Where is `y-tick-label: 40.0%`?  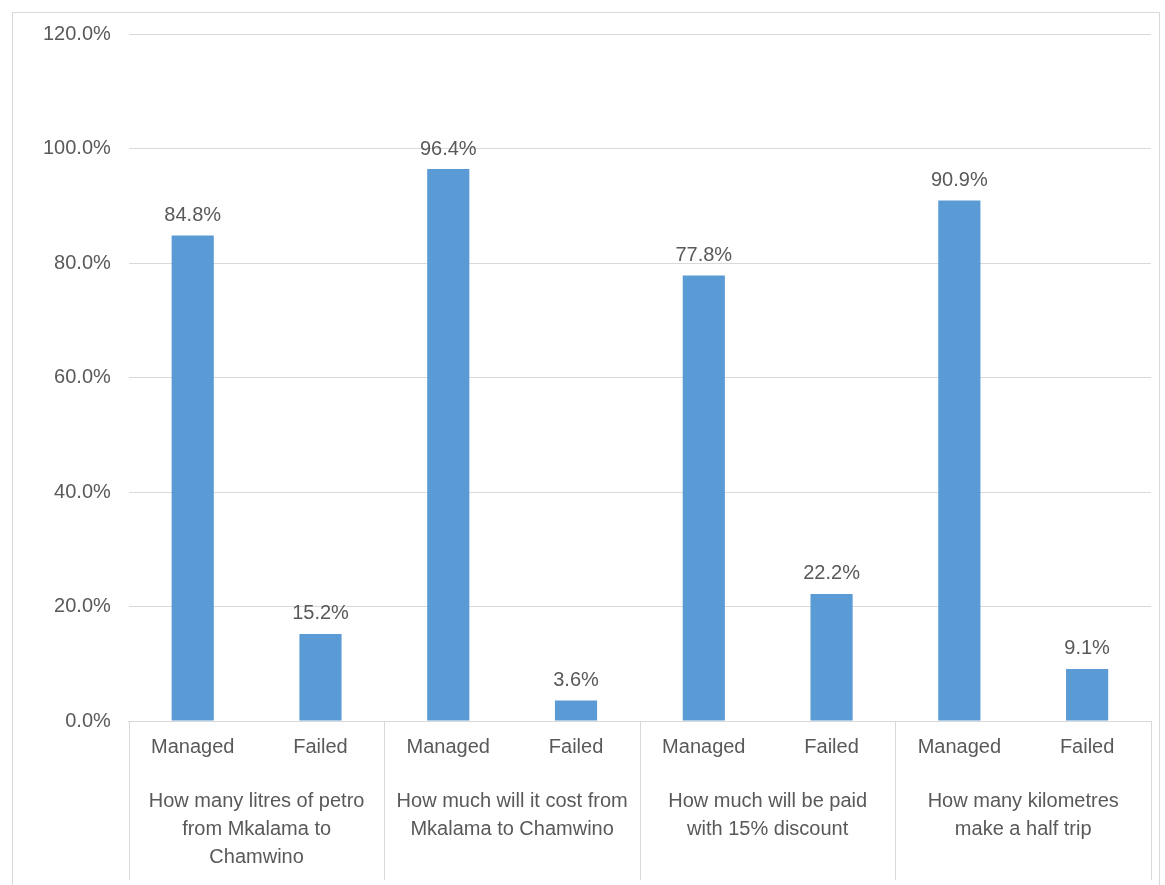
y-tick-label: 40.0% is located at coordinates (83, 490).